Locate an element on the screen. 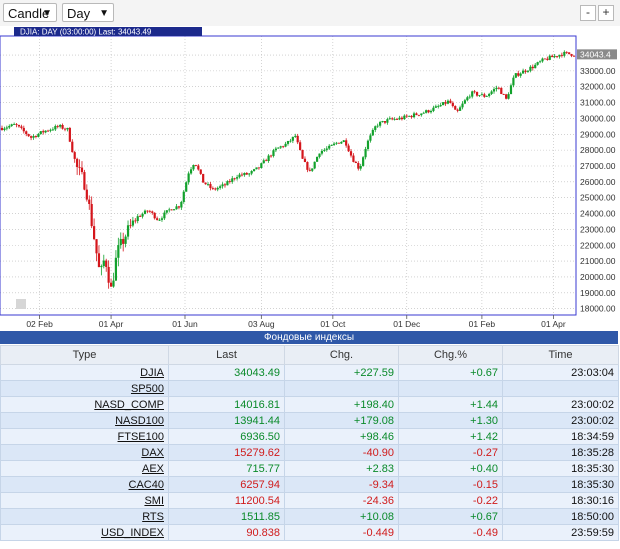 Image resolution: width=620 pixels, height=549 pixels. table-row: NASD100 13941.44 +179.08 +1.30 23:00:02 is located at coordinates (309, 420).